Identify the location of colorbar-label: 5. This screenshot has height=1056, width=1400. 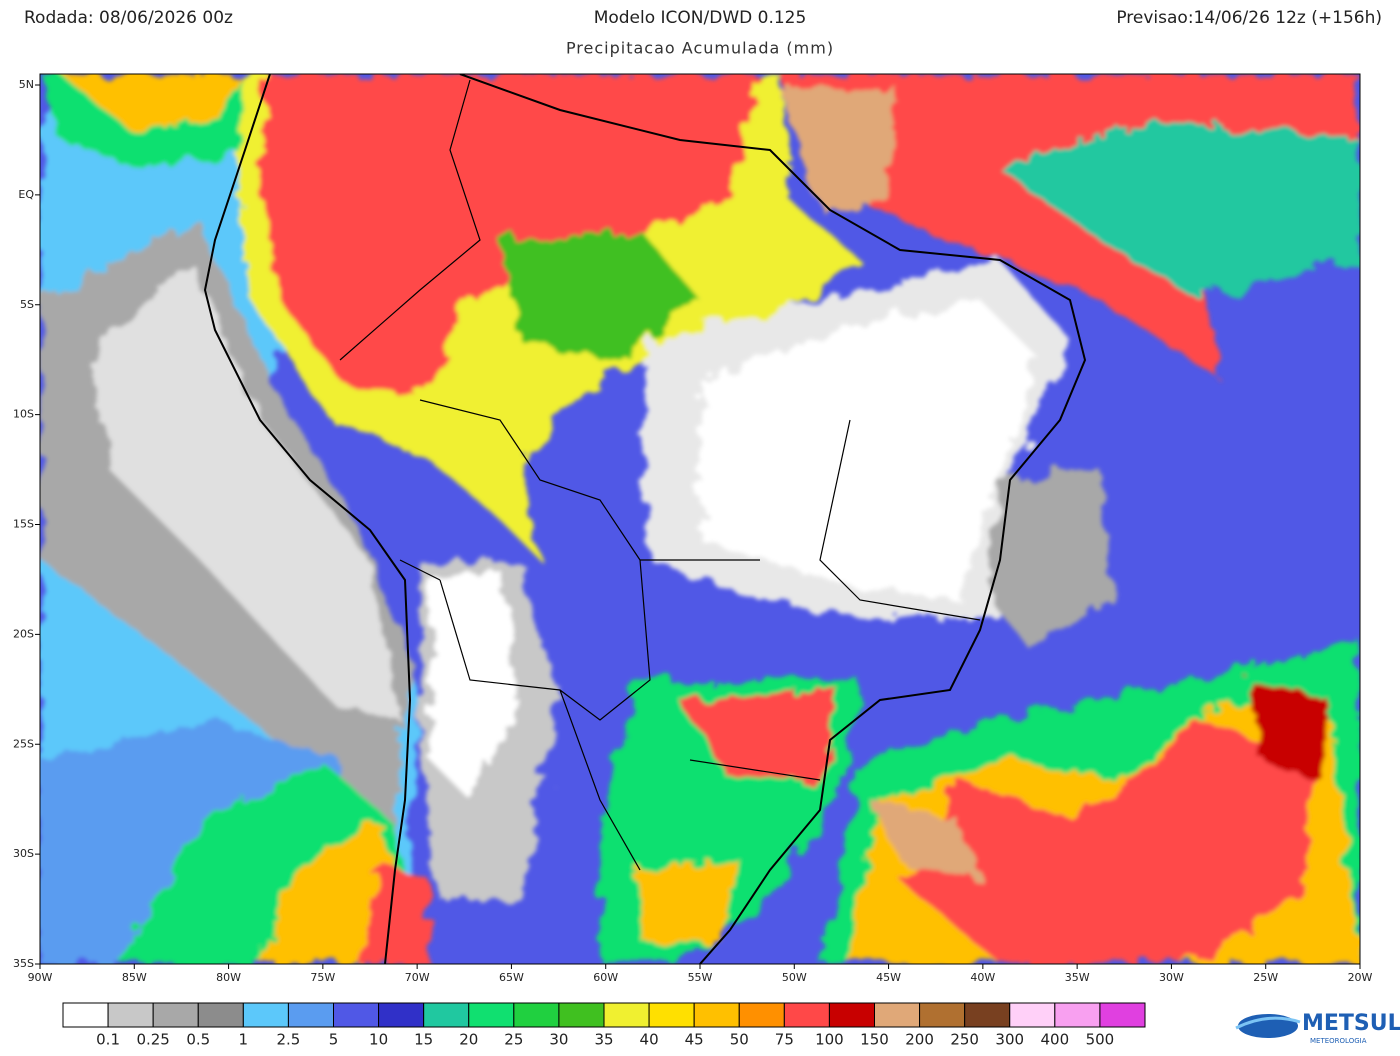
(334, 1040).